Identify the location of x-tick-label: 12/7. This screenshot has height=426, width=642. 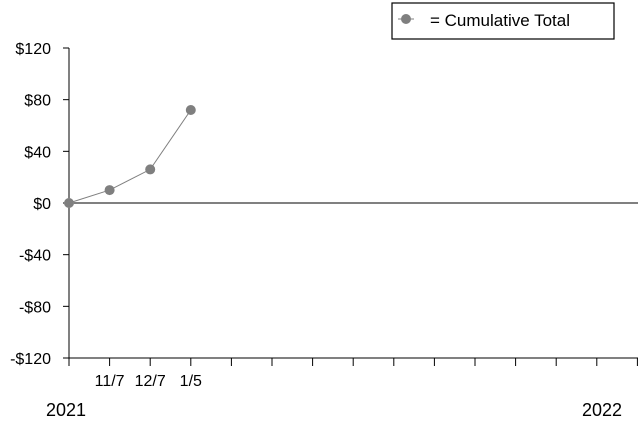
(150, 381).